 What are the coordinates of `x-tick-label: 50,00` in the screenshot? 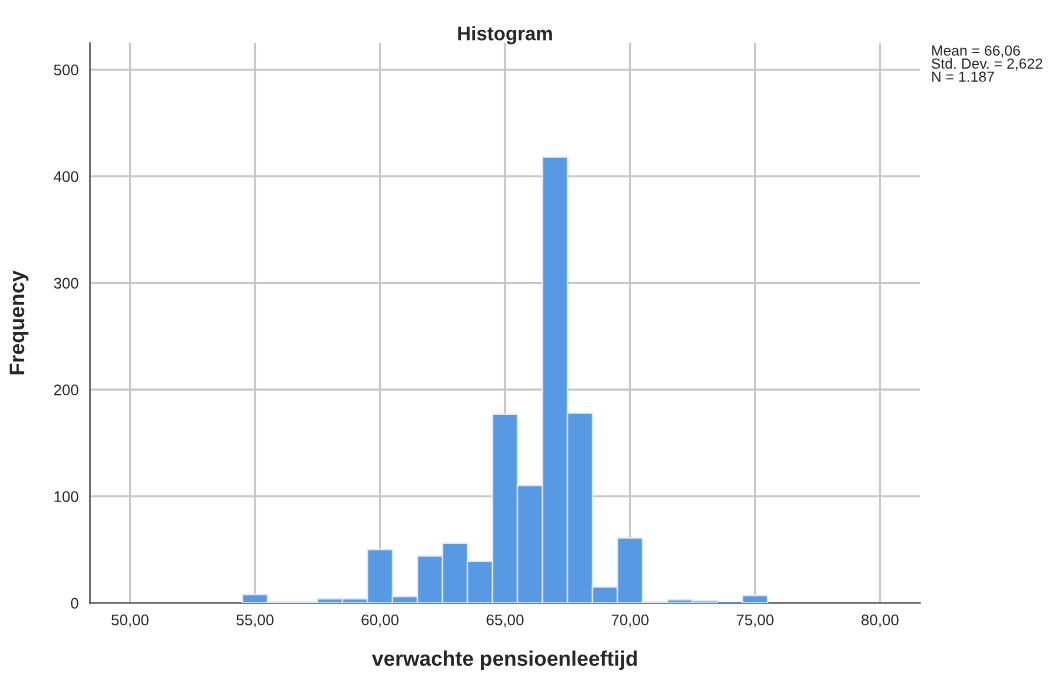 It's located at (130, 621).